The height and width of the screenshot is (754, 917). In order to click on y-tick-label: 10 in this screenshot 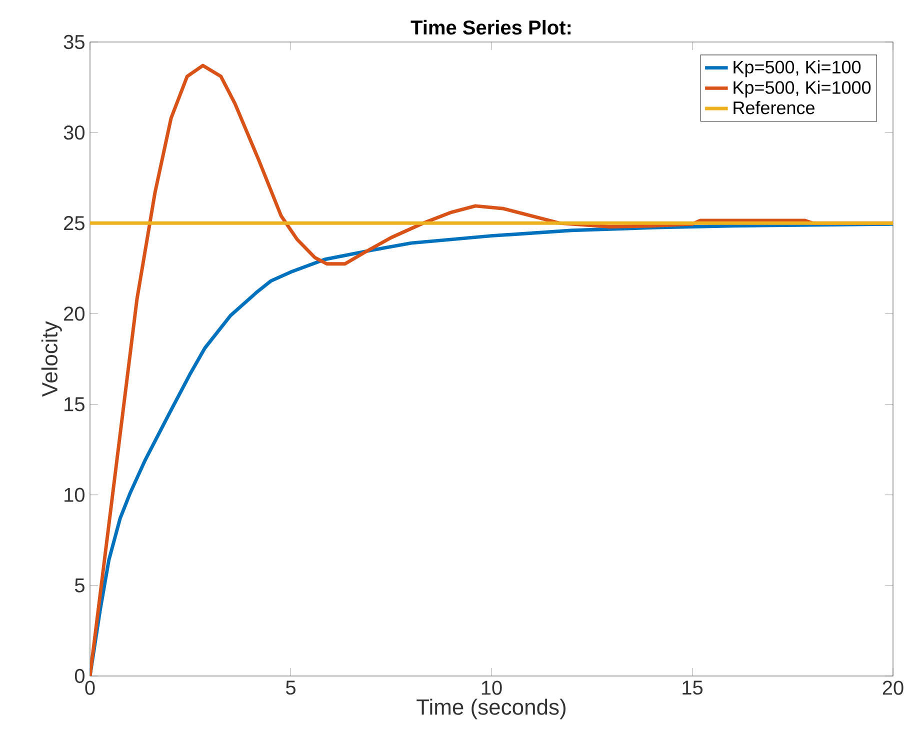, I will do `click(74, 495)`.